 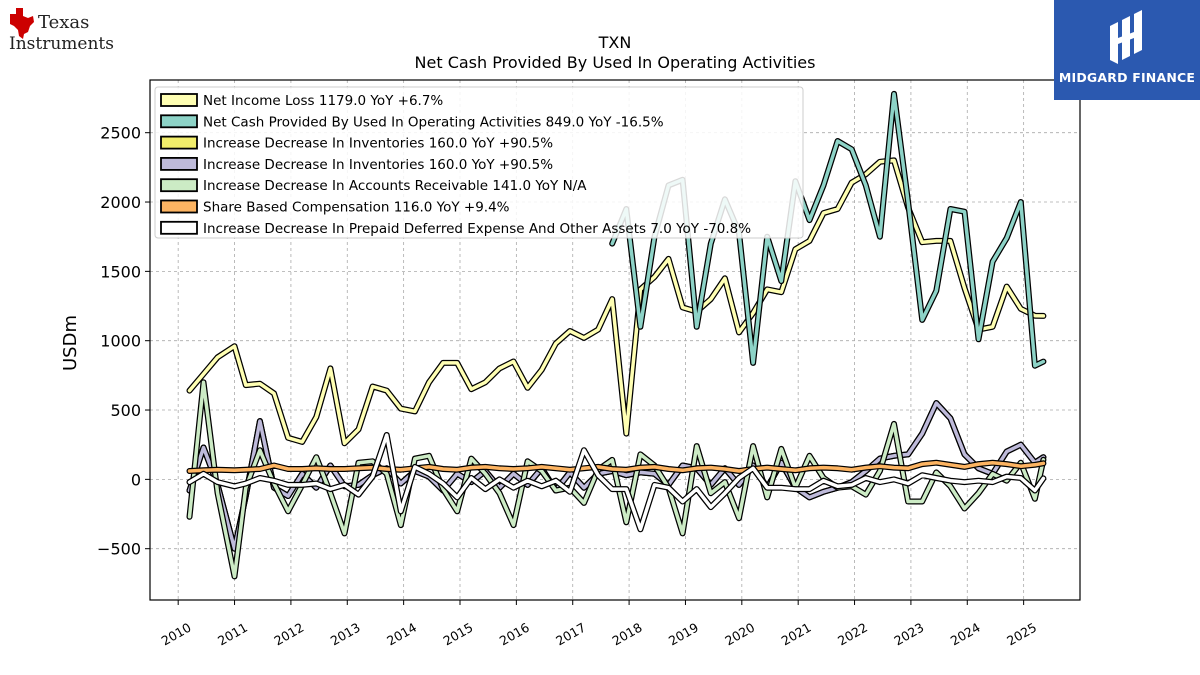 I want to click on legend-label: Net Income Loss 1179.0 YoY +6.7%, so click(x=323, y=101).